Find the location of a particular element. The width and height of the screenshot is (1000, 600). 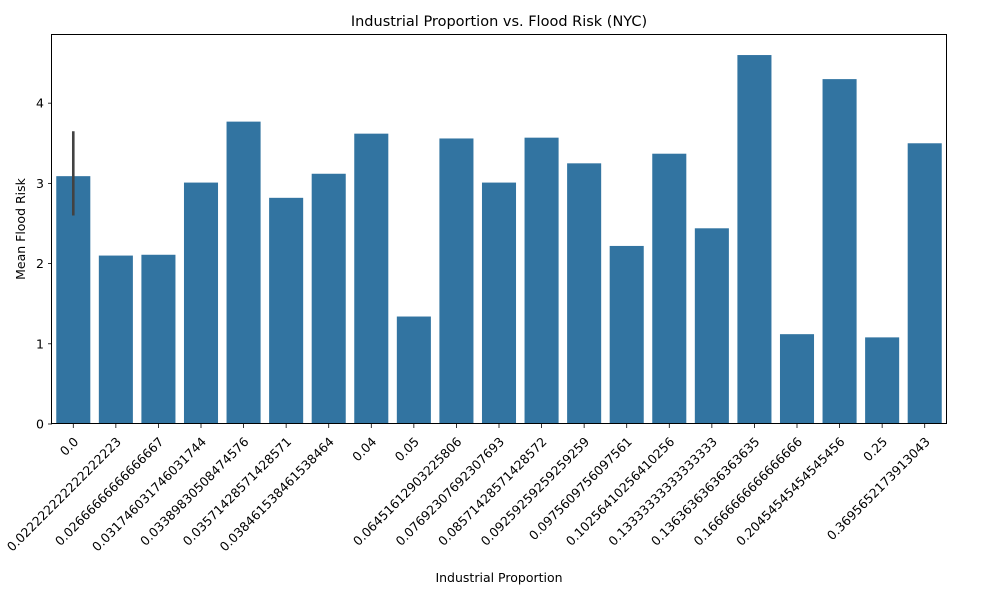

y-tick-label: 1 is located at coordinates (40, 343).